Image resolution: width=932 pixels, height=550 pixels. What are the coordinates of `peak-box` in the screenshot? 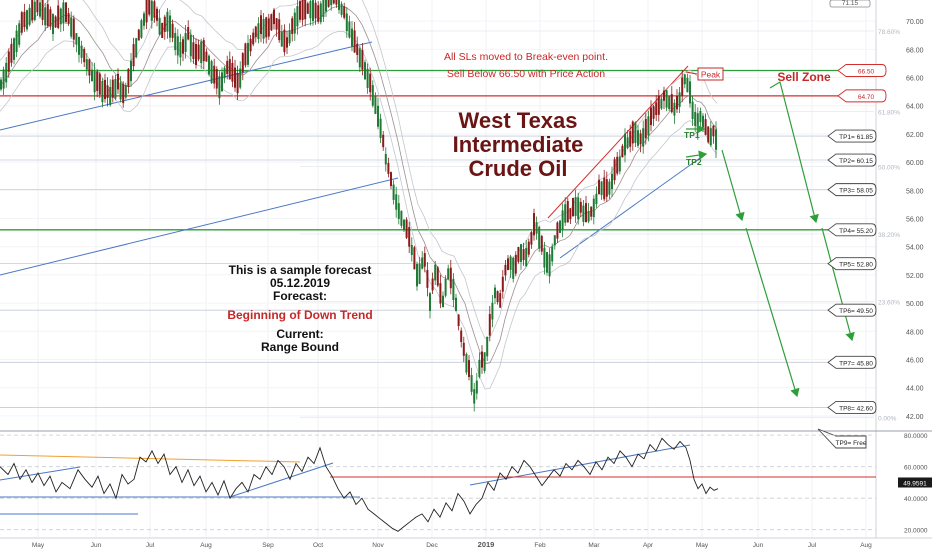 It's located at (710, 74).